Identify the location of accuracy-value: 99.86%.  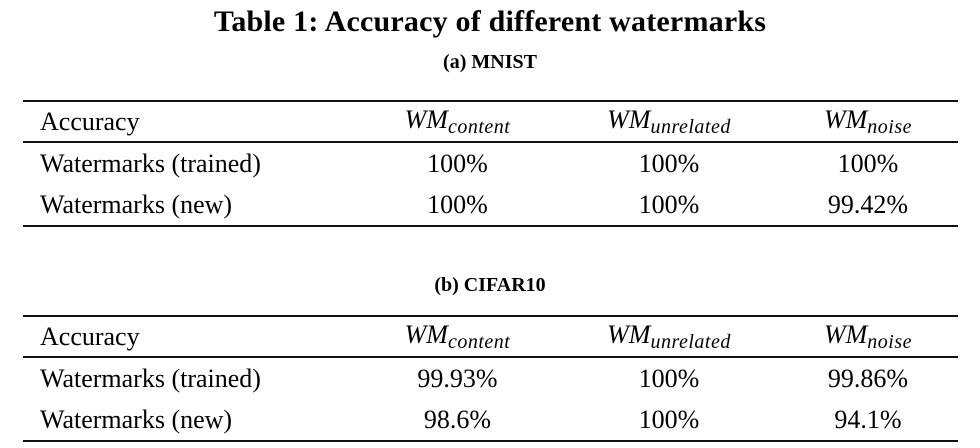
(868, 378).